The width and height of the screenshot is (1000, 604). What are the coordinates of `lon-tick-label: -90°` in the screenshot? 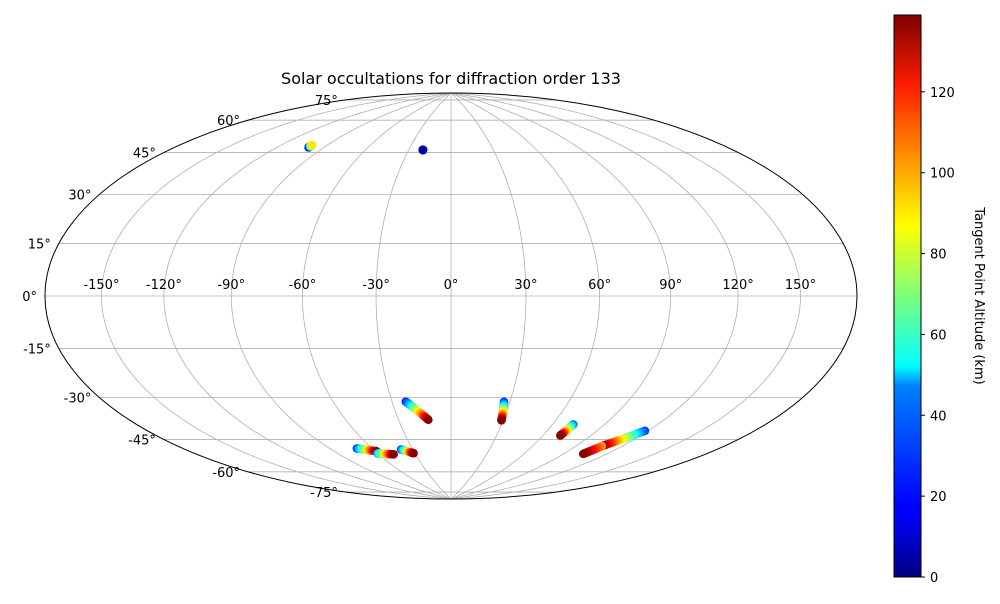 It's located at (231, 285).